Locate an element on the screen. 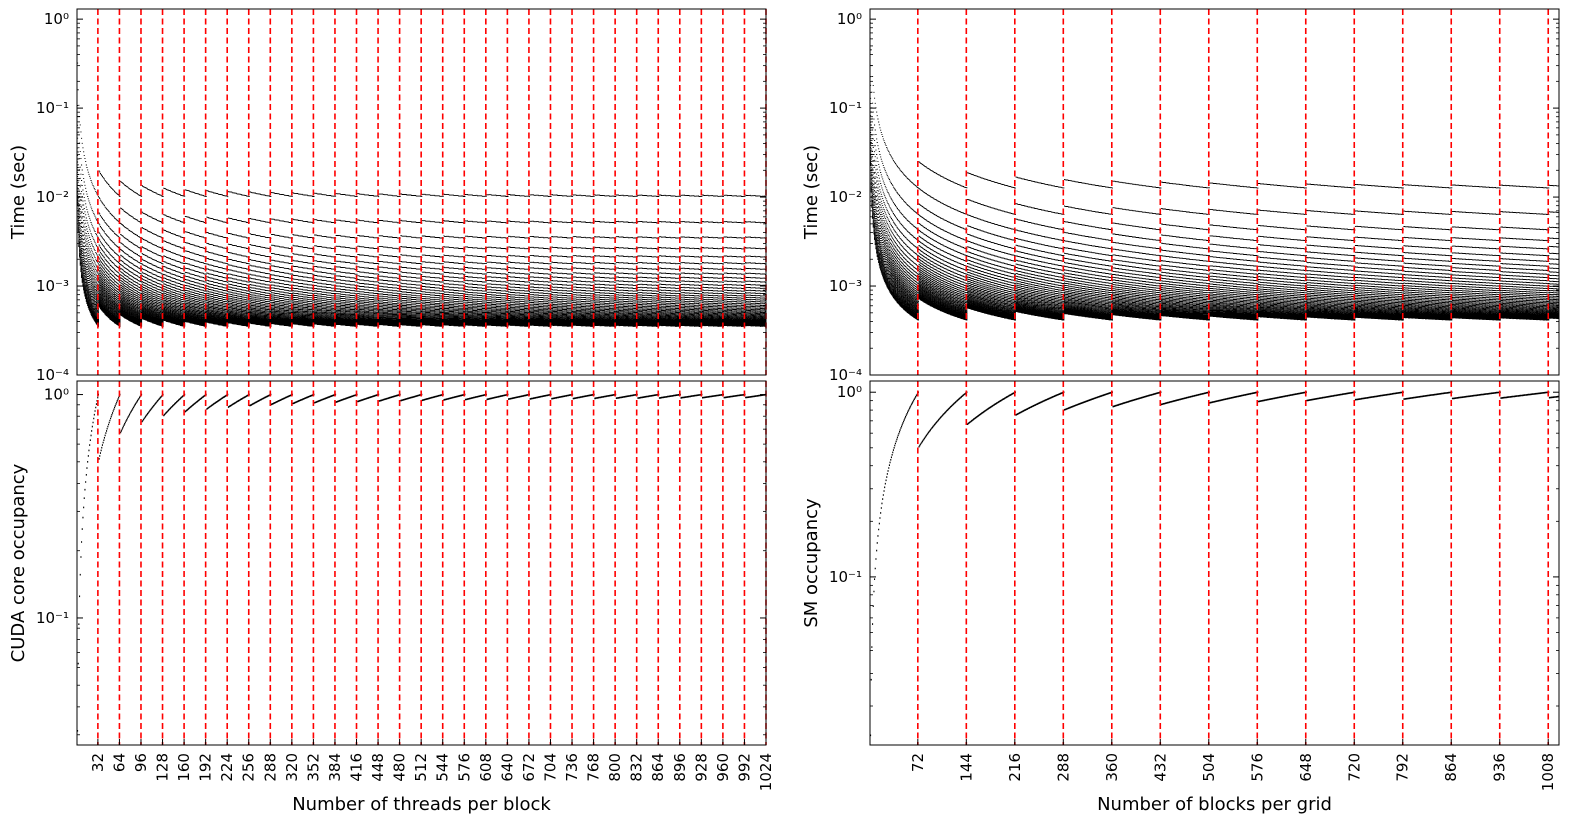  x-tick-label: 128 is located at coordinates (163, 767).